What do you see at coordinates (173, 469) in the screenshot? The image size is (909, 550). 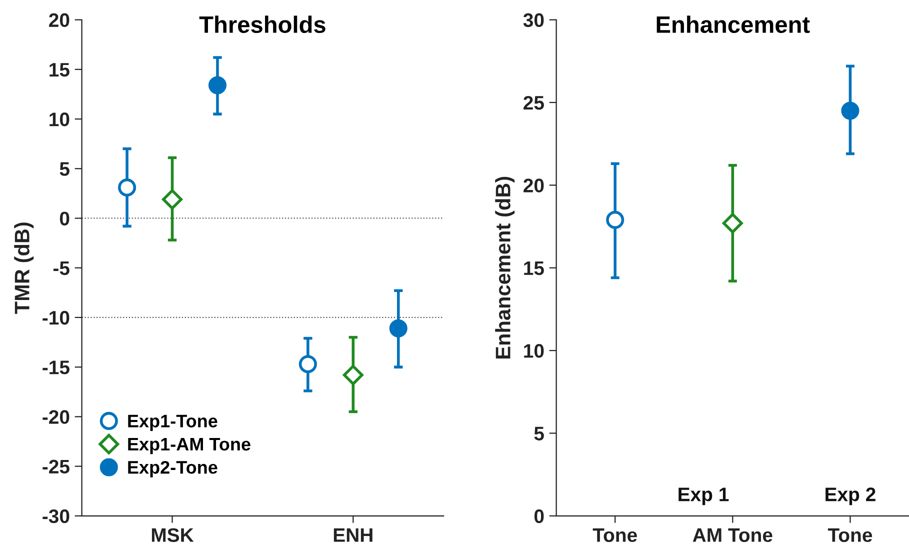 I see `legend-label: Exp2-Tone` at bounding box center [173, 469].